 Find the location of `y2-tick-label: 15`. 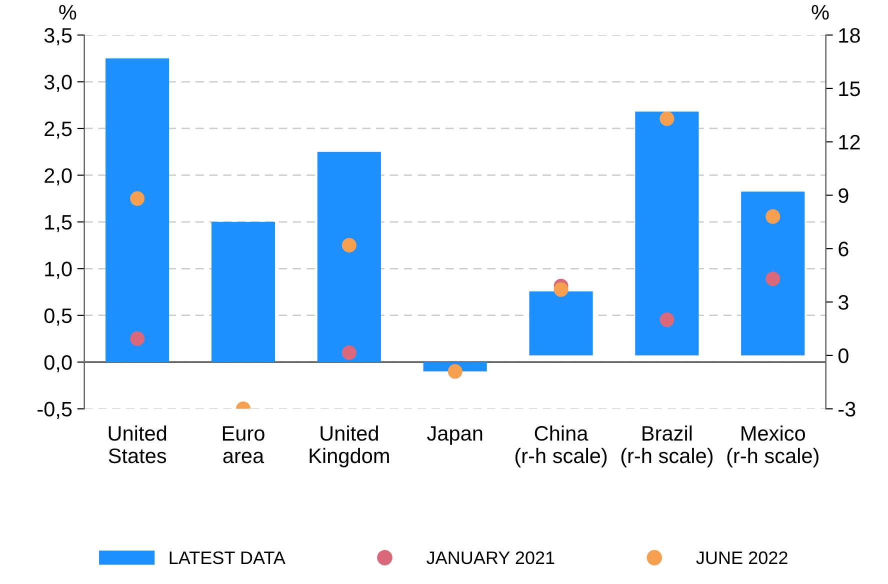

y2-tick-label: 15 is located at coordinates (849, 89).